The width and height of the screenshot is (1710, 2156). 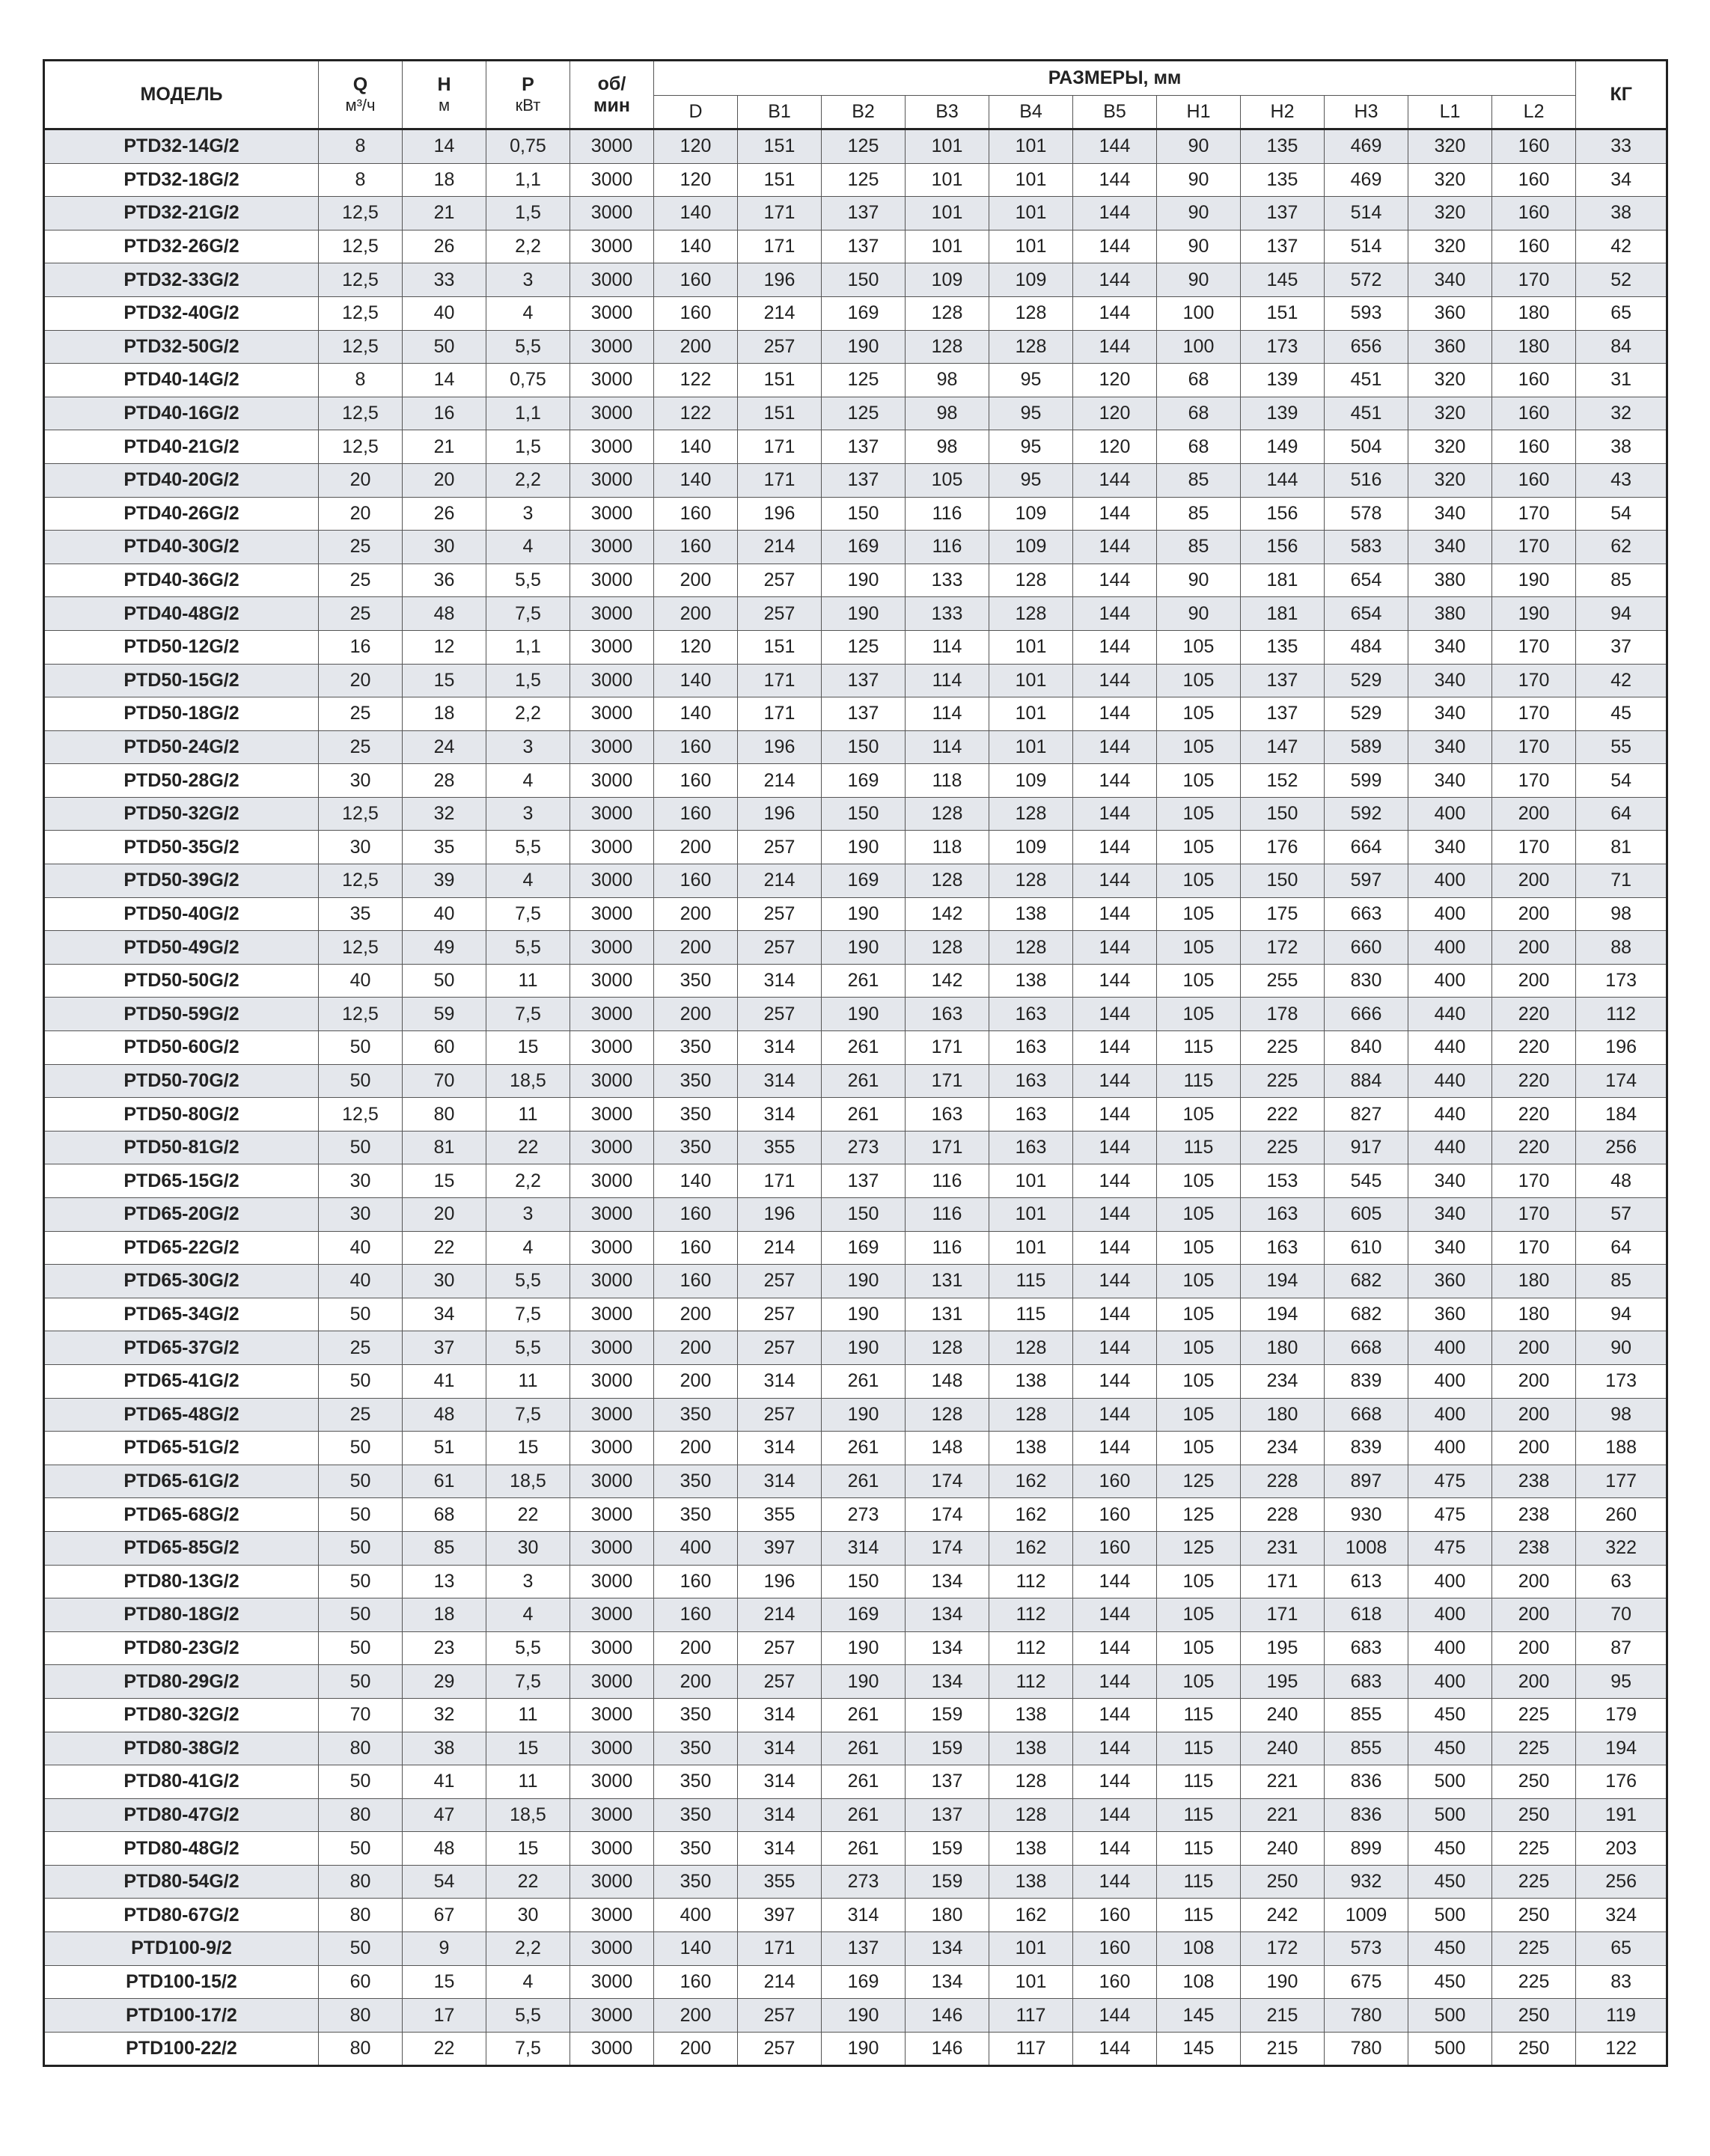 What do you see at coordinates (1031, 1649) in the screenshot?
I see `value-cell: 112` at bounding box center [1031, 1649].